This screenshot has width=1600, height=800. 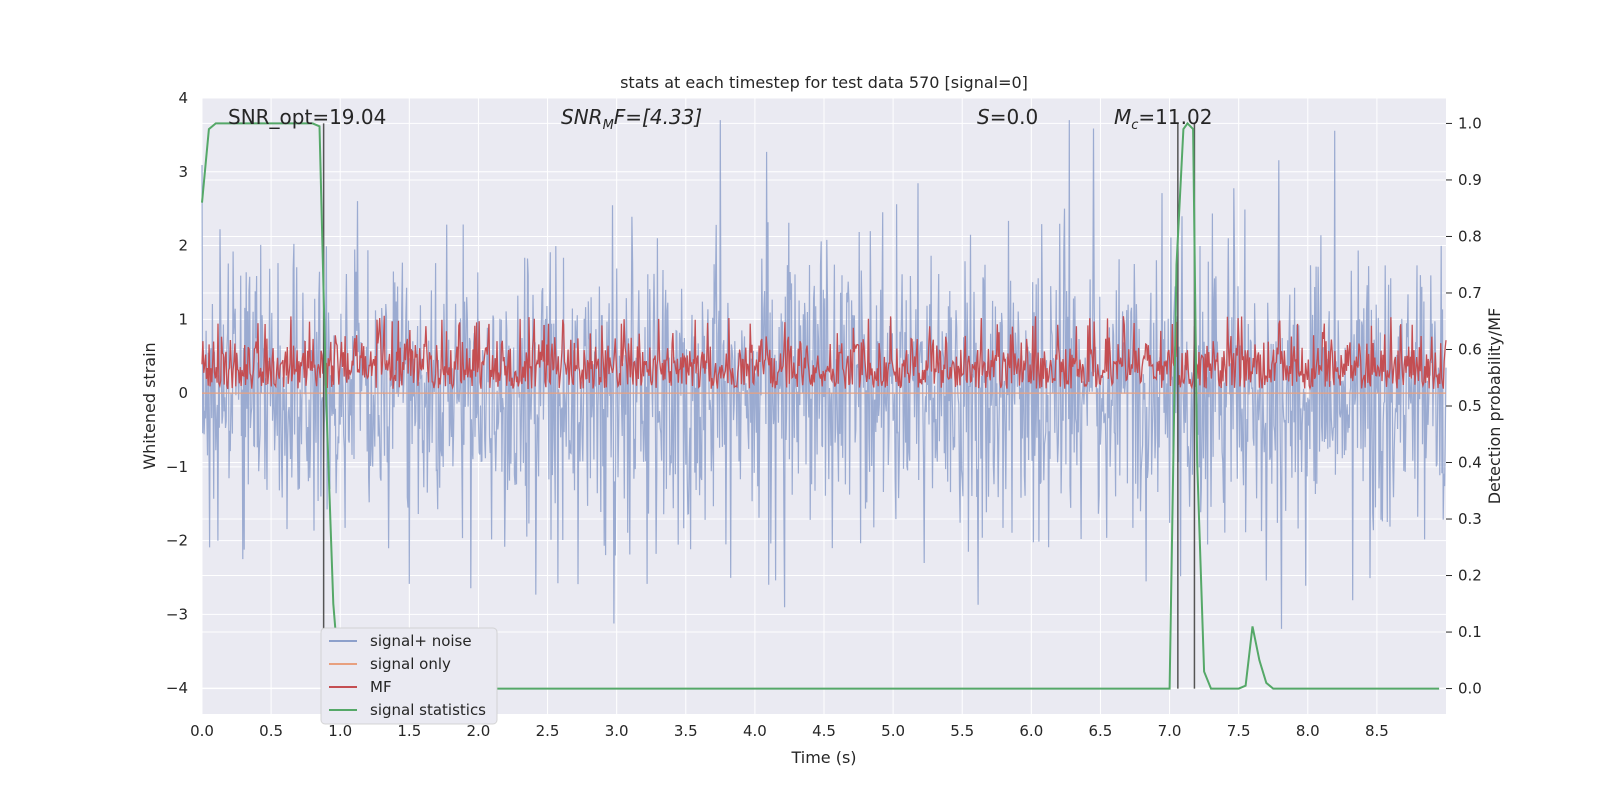 I want to click on x-tick-label: 2.0, so click(x=479, y=731).